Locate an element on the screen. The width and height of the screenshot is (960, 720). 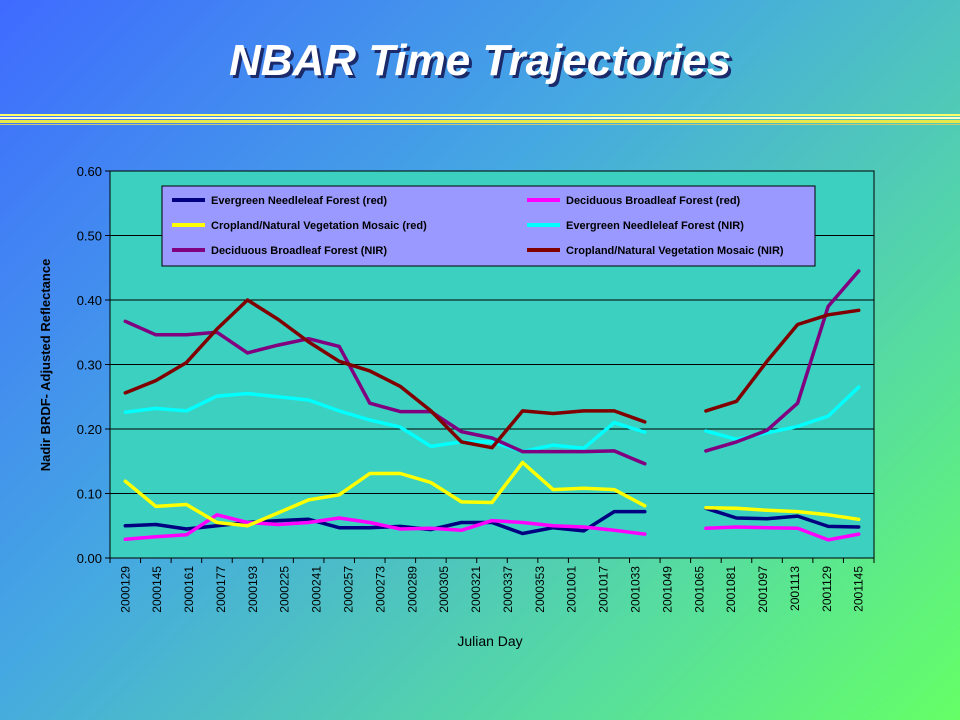
x-tick-label: 2000257 is located at coordinates (349, 589).